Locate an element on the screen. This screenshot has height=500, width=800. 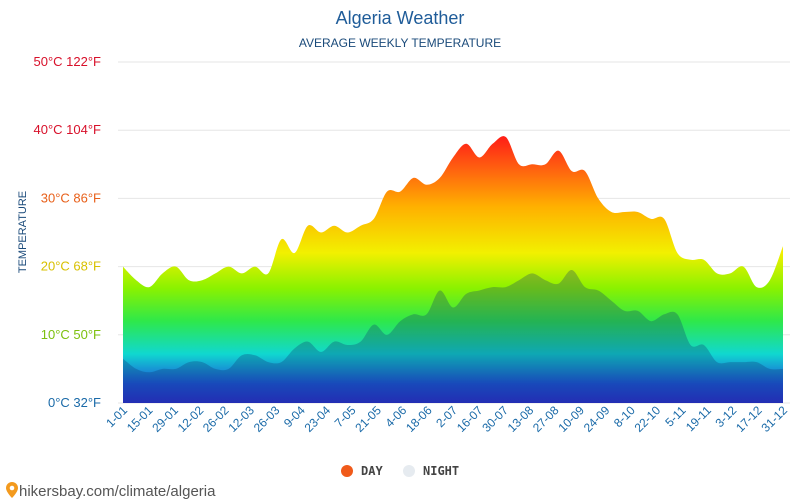
x-tick-label: 21-05 is located at coordinates (368, 419).